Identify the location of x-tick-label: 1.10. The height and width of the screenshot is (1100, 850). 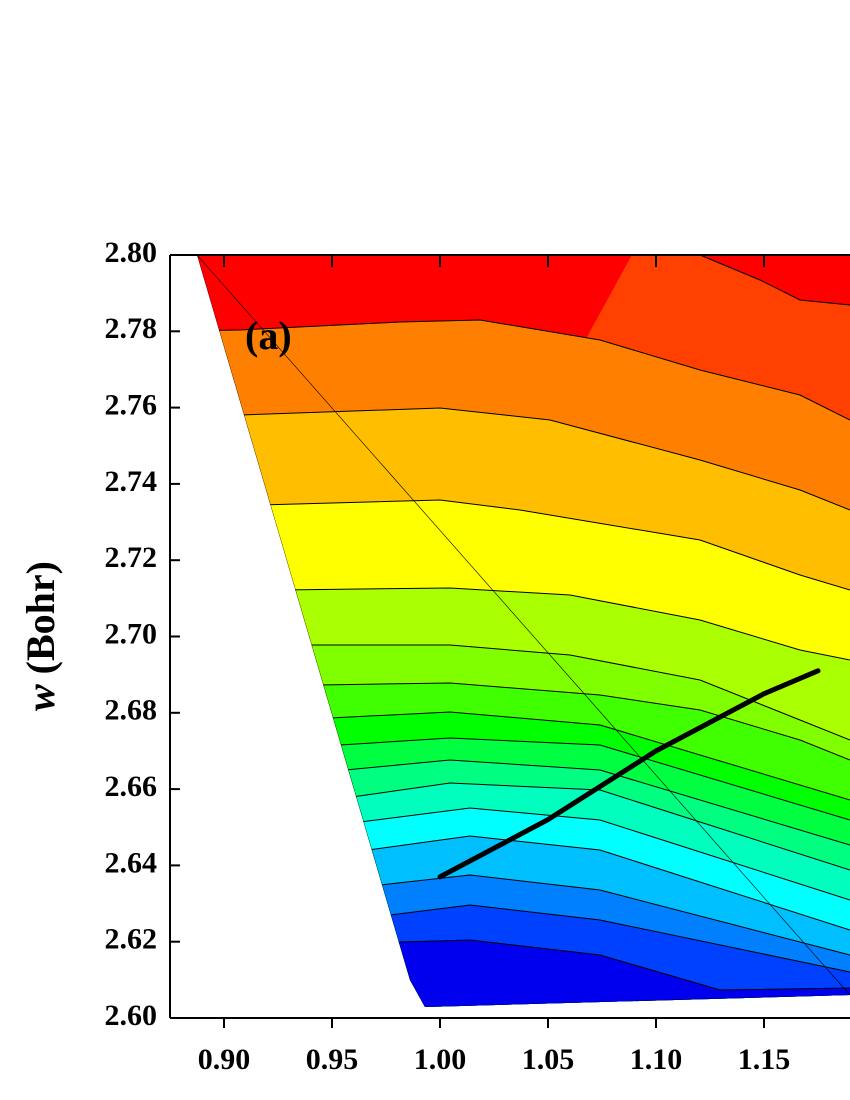
(656, 1059).